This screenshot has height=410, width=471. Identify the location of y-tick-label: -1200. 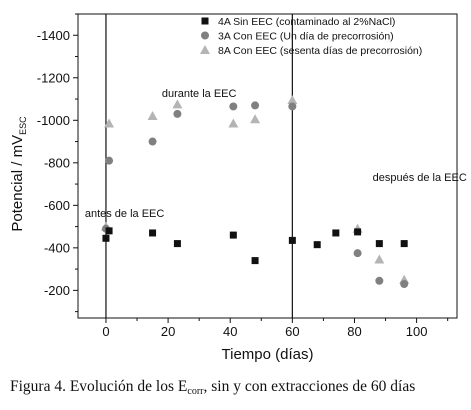
(53, 77).